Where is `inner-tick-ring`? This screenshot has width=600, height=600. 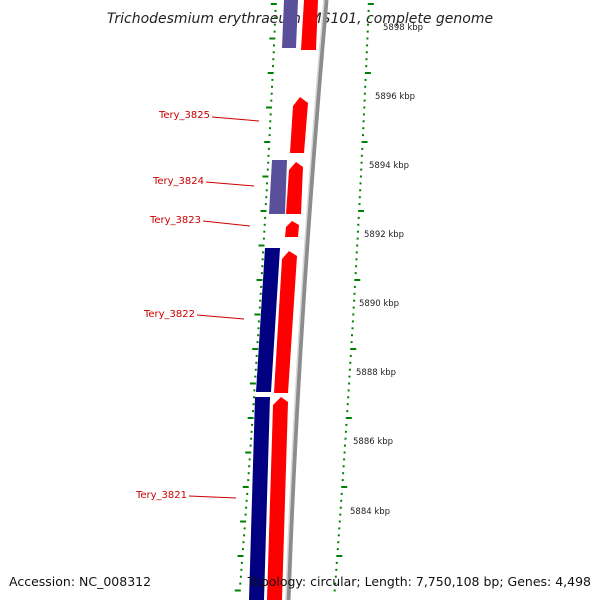
inner-tick-ring is located at coordinates (255, 297).